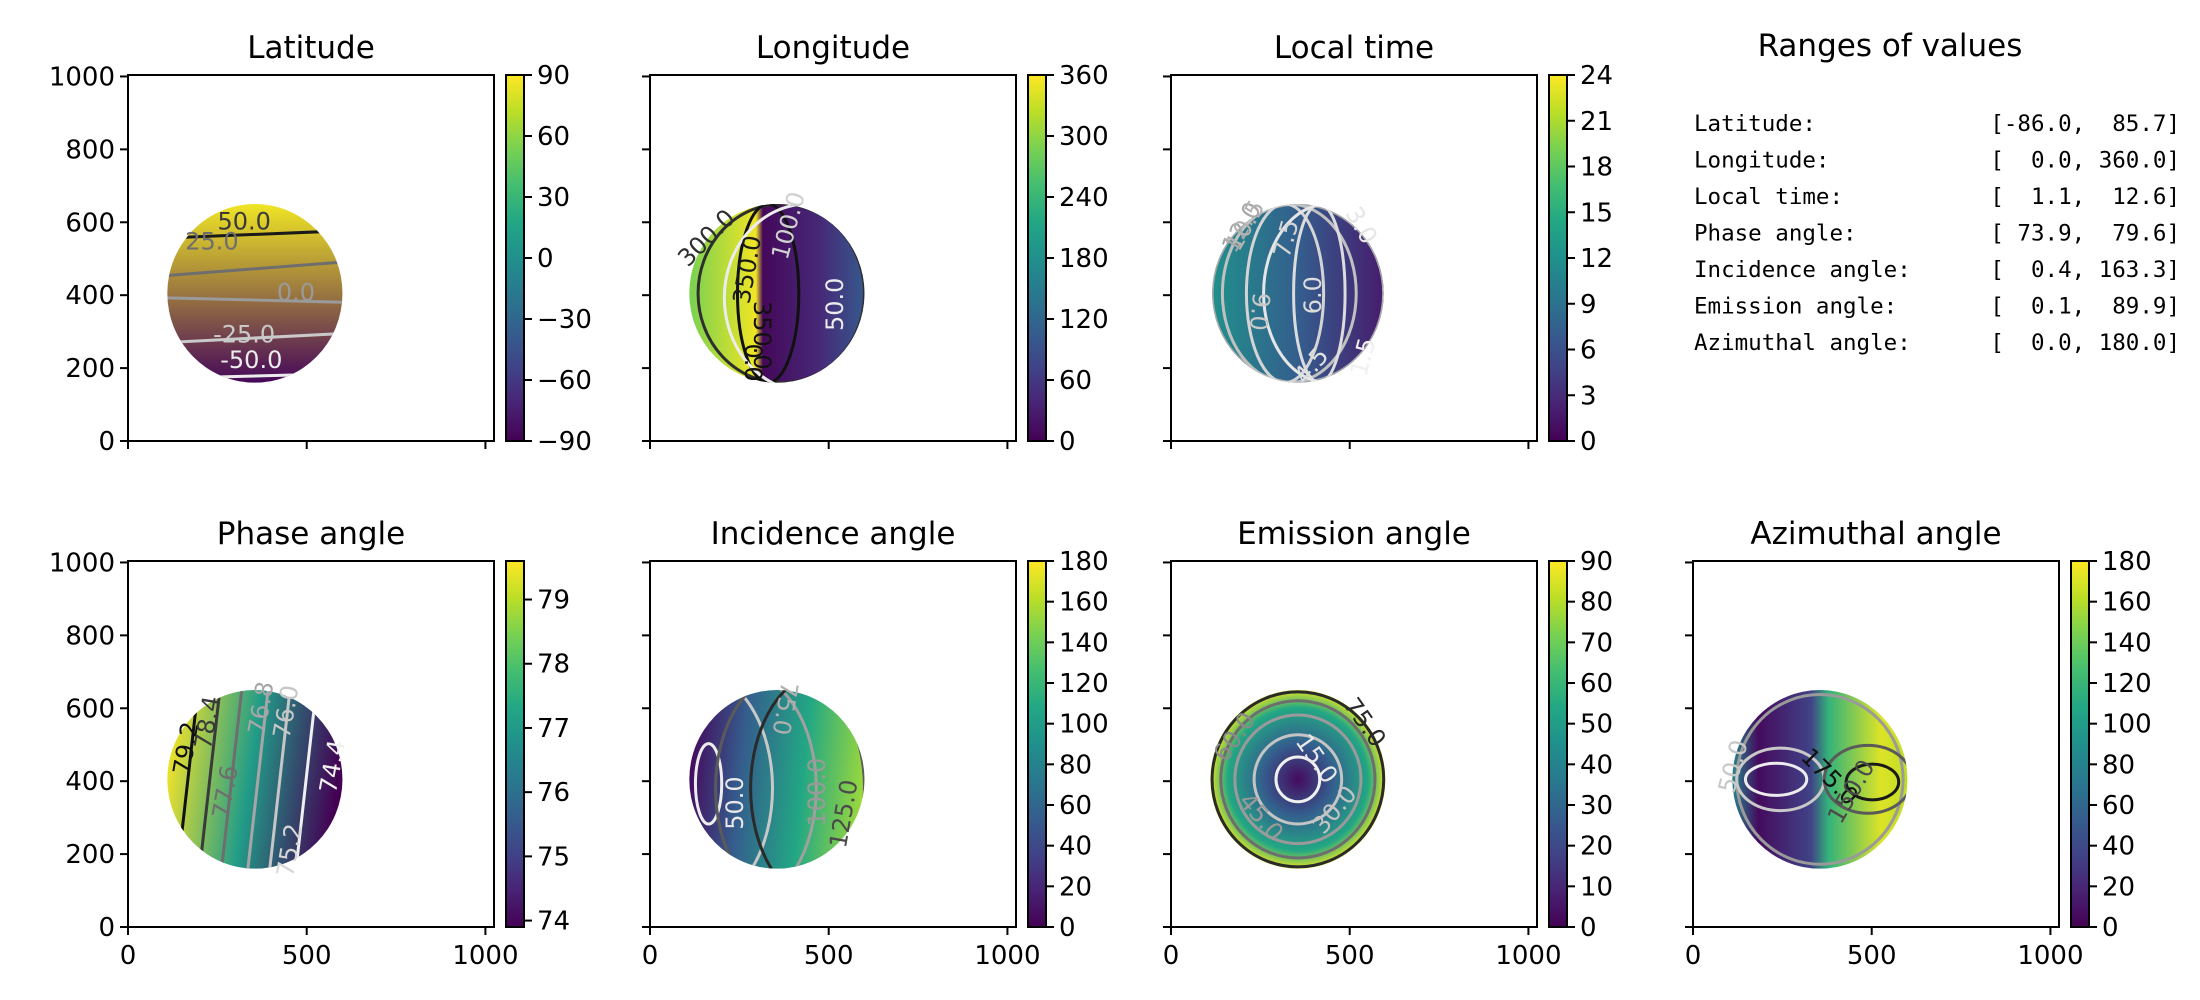  I want to click on range-value: [ 0.4, 163.3], so click(2085, 270).